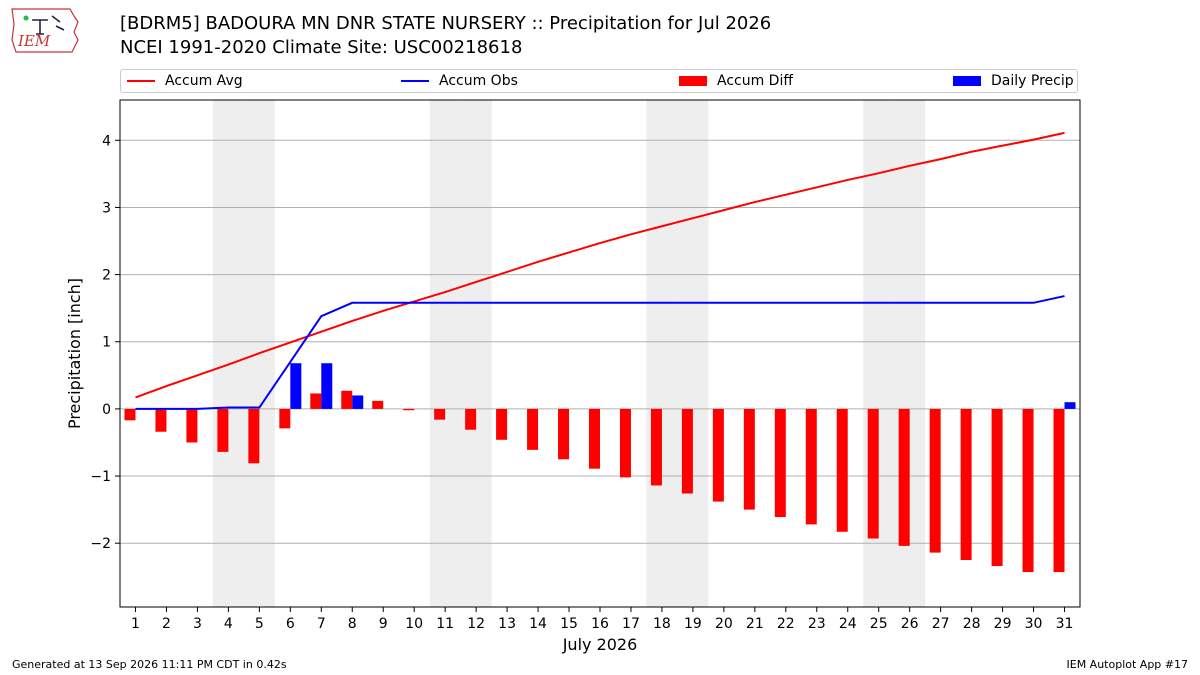 The width and height of the screenshot is (1200, 675). I want to click on xtick-label-4: 4, so click(228, 624).